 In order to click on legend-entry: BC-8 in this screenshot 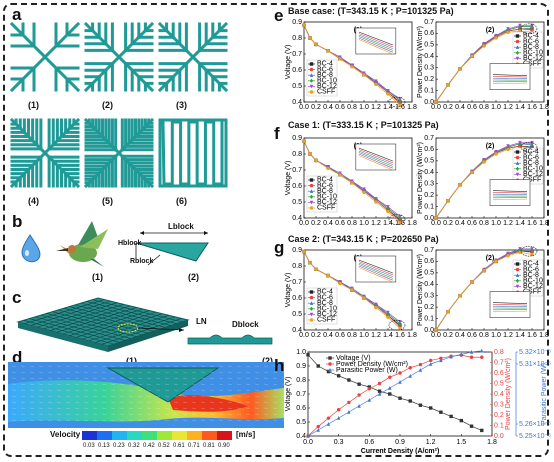, I will do `click(325, 303)`.